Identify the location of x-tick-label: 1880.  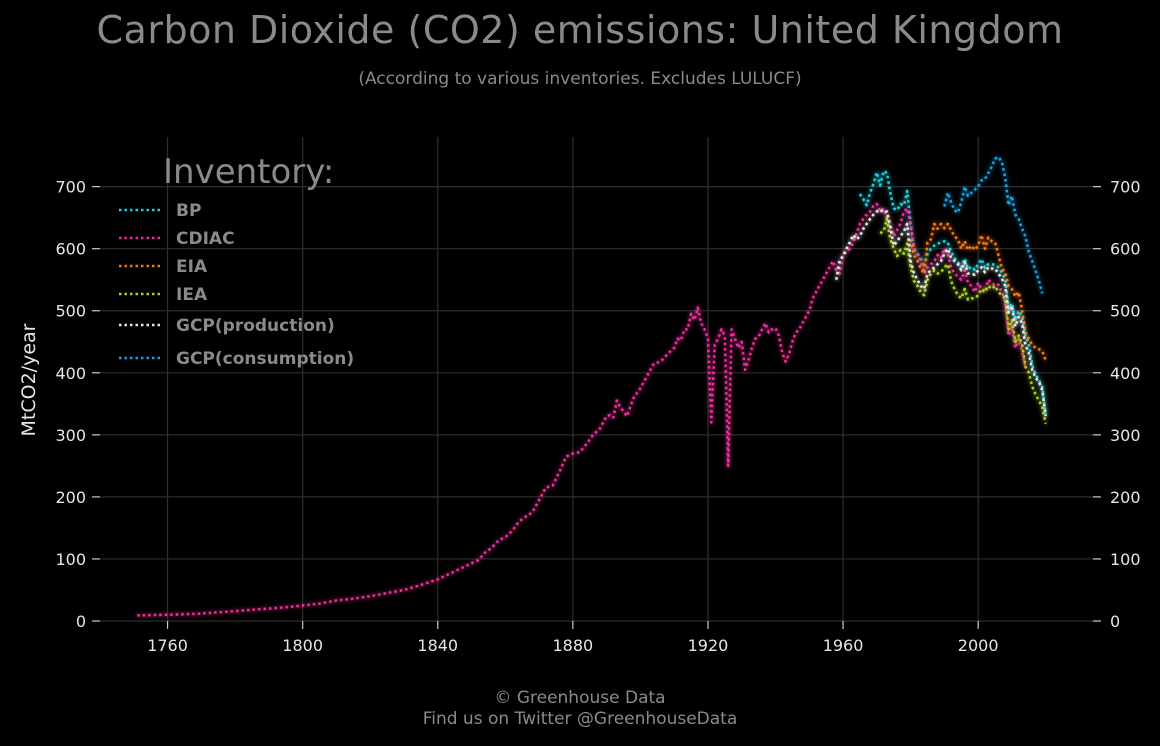
(572, 645).